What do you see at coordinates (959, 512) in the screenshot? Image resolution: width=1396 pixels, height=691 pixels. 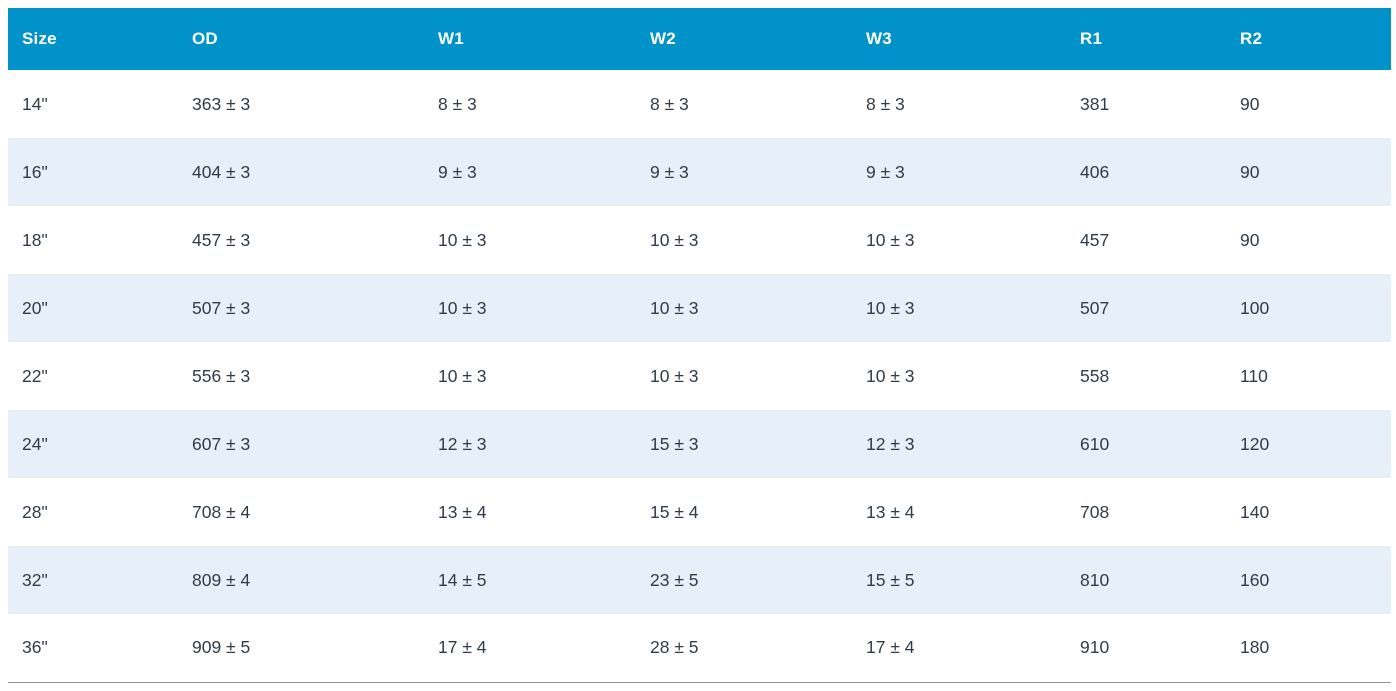 I see `cell-w3: 13 ± 4` at bounding box center [959, 512].